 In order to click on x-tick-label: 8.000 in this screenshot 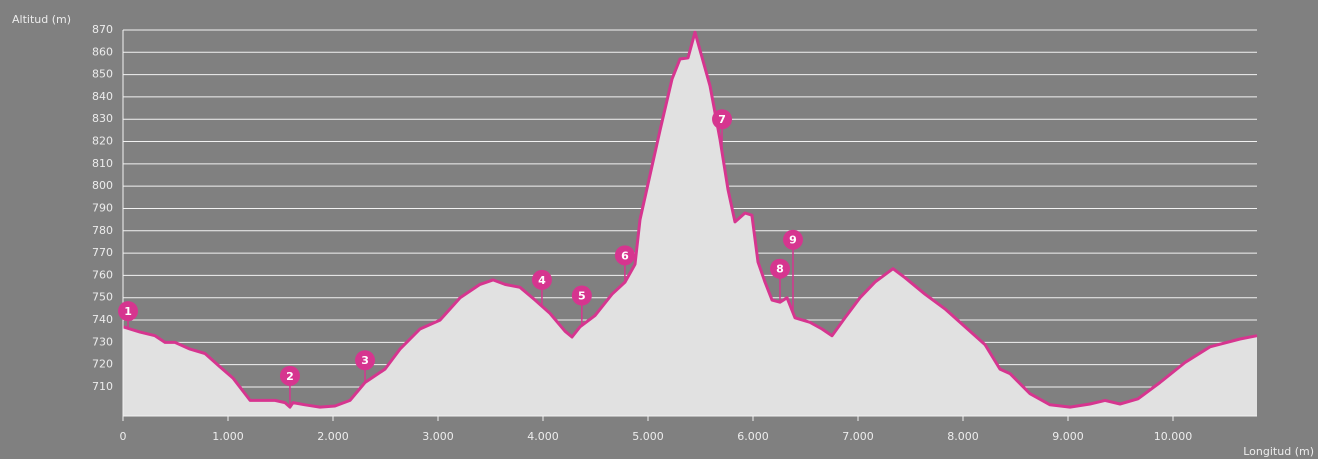, I will do `click(963, 436)`.